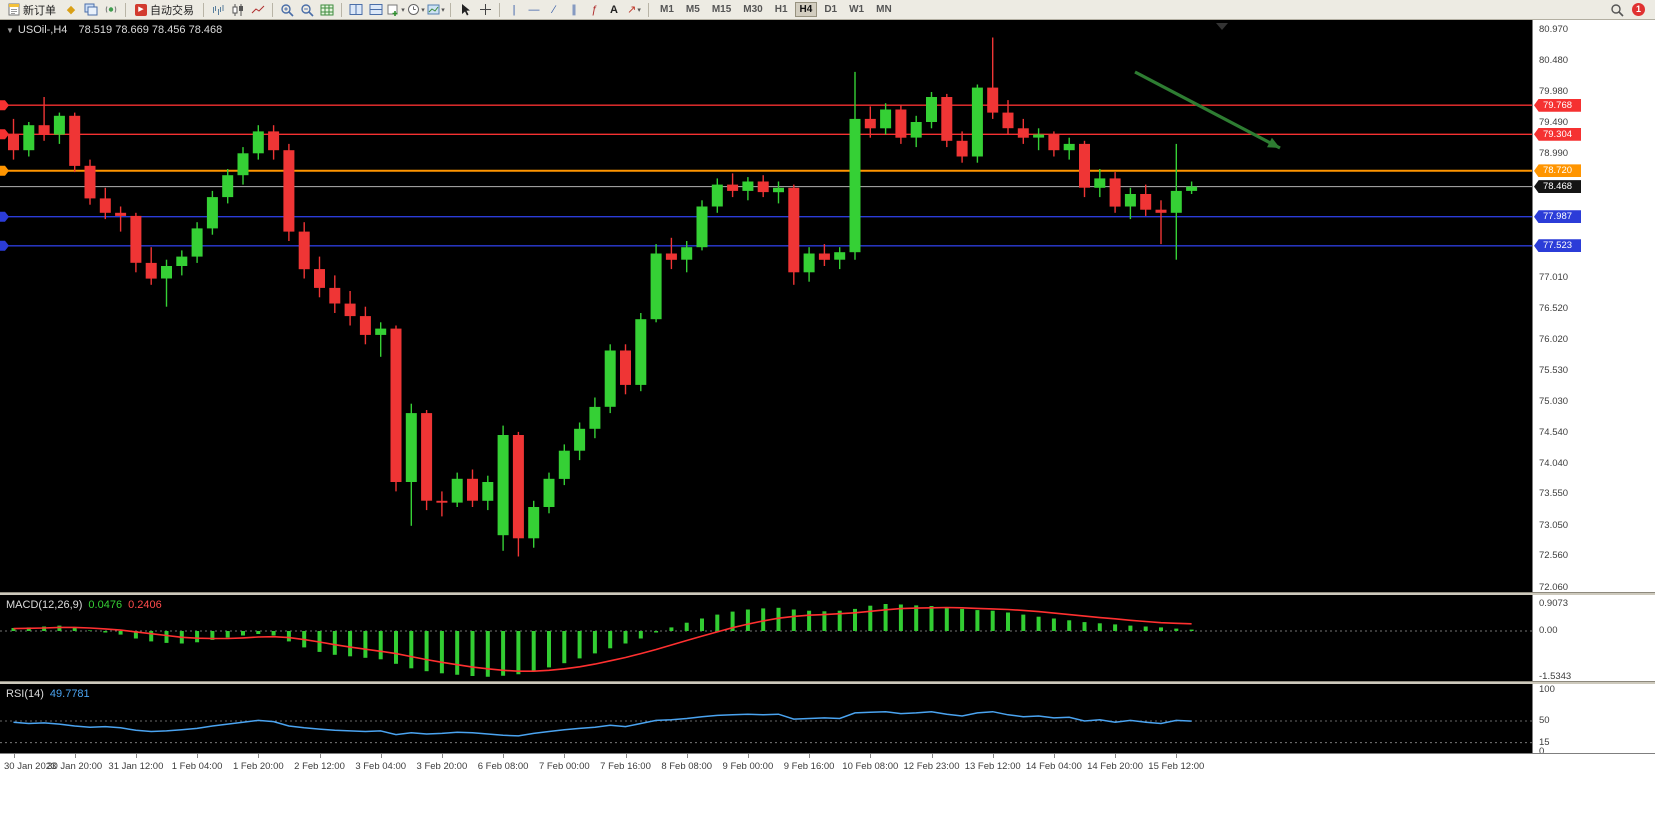  Describe the element at coordinates (1557, 246) in the screenshot. I see `price-tag: 77.523` at that location.